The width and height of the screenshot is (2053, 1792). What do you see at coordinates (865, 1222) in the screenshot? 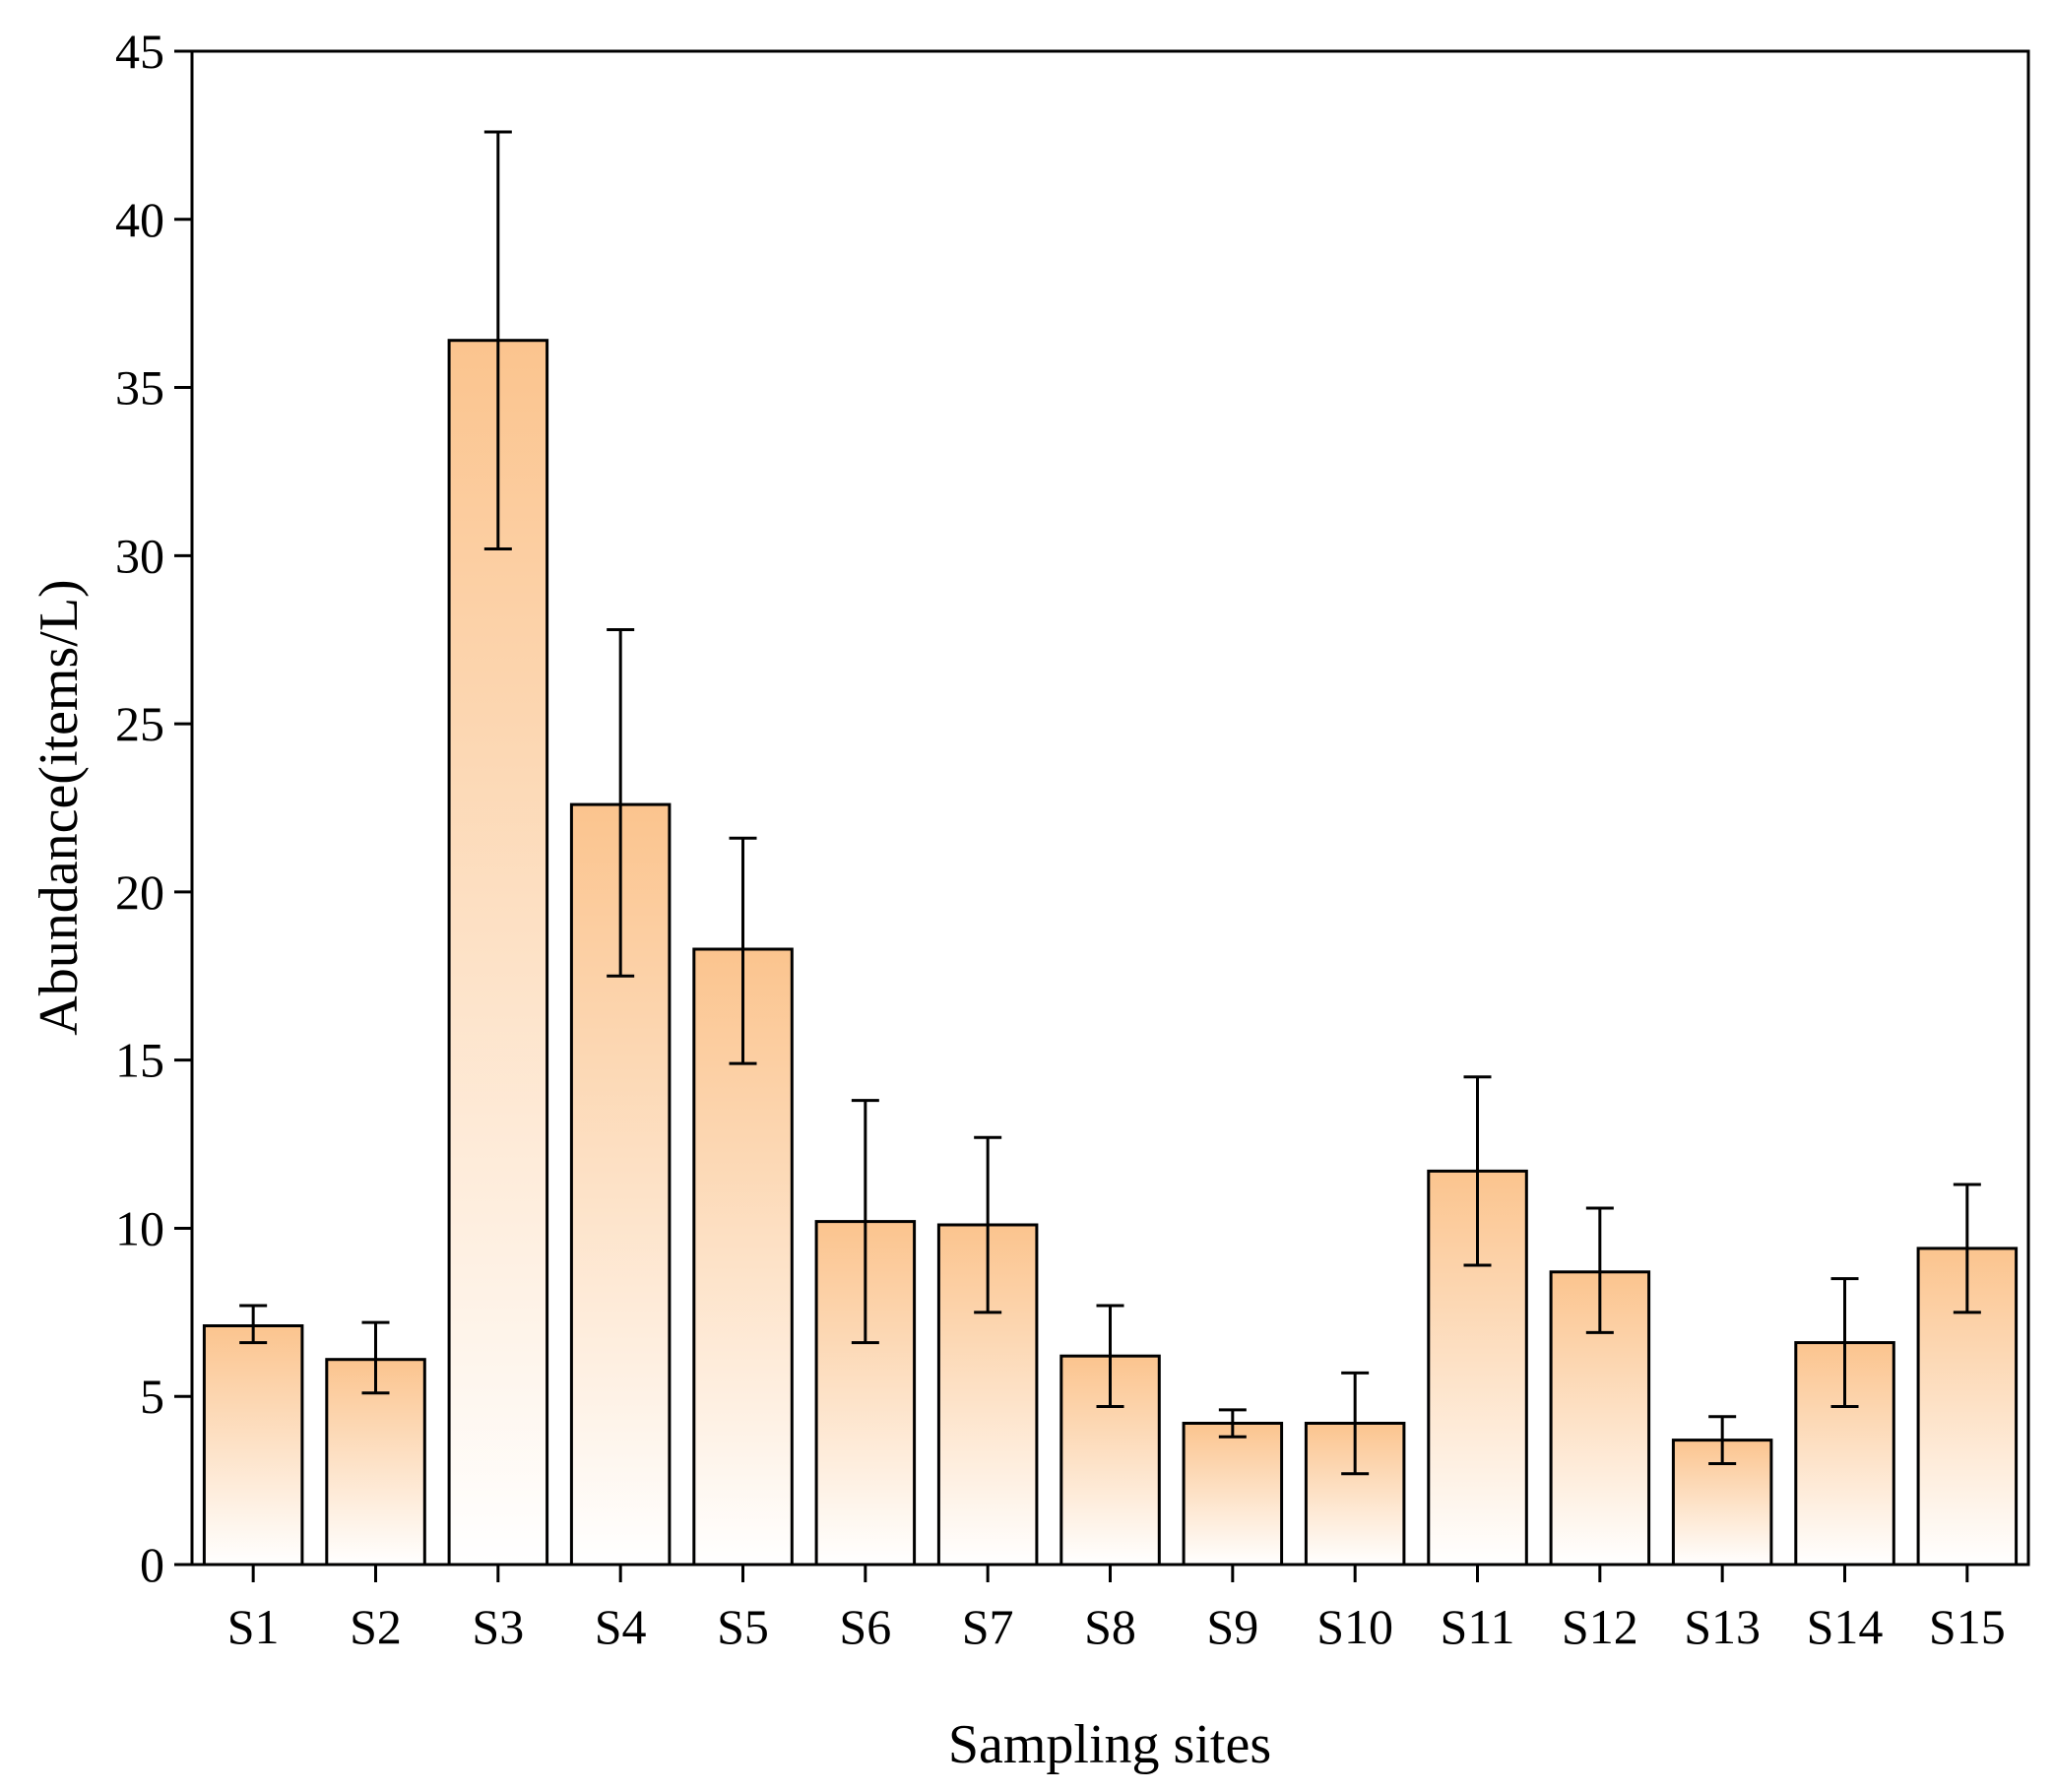
I see `error-bar-s6` at bounding box center [865, 1222].